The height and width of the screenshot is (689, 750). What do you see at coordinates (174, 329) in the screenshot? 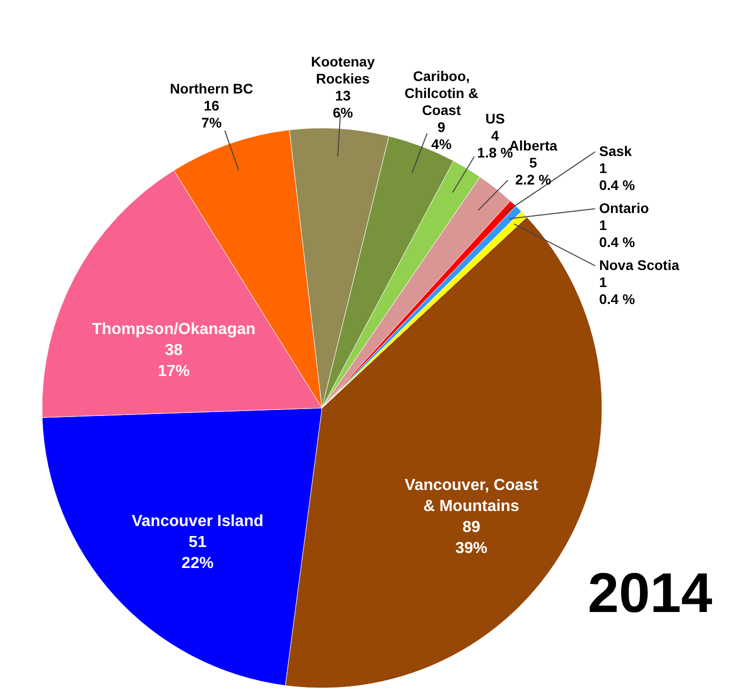
I see `slice-label: Thompson/Okanagan` at bounding box center [174, 329].